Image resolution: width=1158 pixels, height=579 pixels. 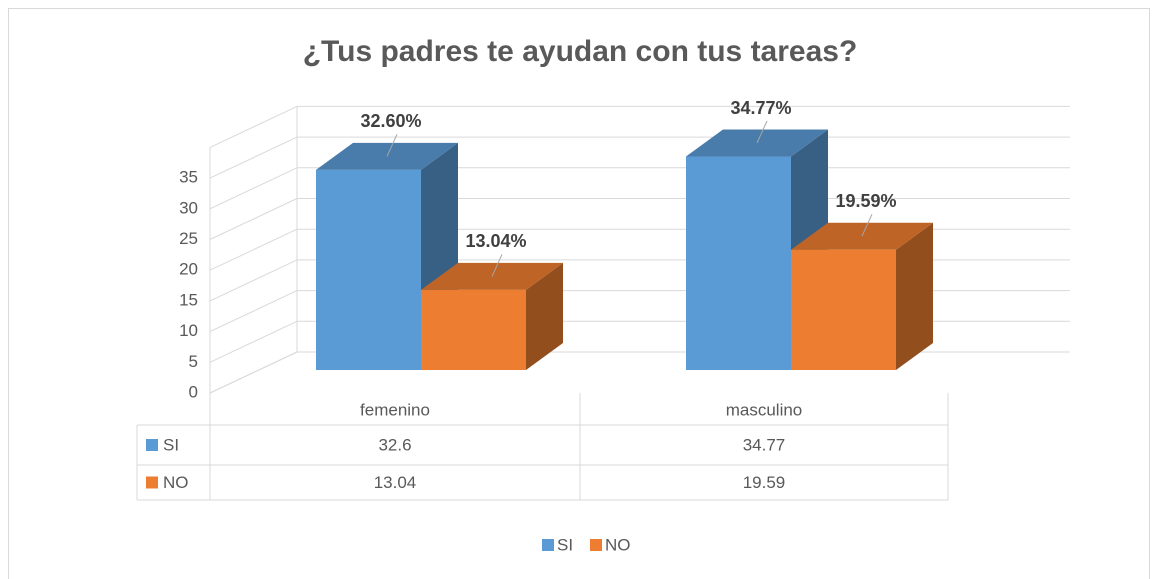 What do you see at coordinates (188, 299) in the screenshot?
I see `y-tick-label: 15` at bounding box center [188, 299].